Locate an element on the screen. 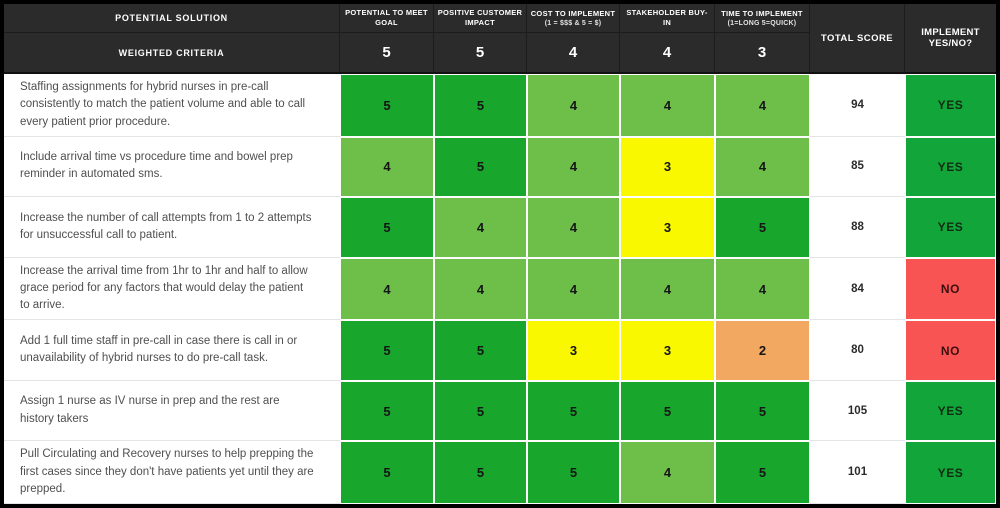 The image size is (1000, 508). column-header-potential-solution: POTENTIAL SOLUTION is located at coordinates (172, 18).